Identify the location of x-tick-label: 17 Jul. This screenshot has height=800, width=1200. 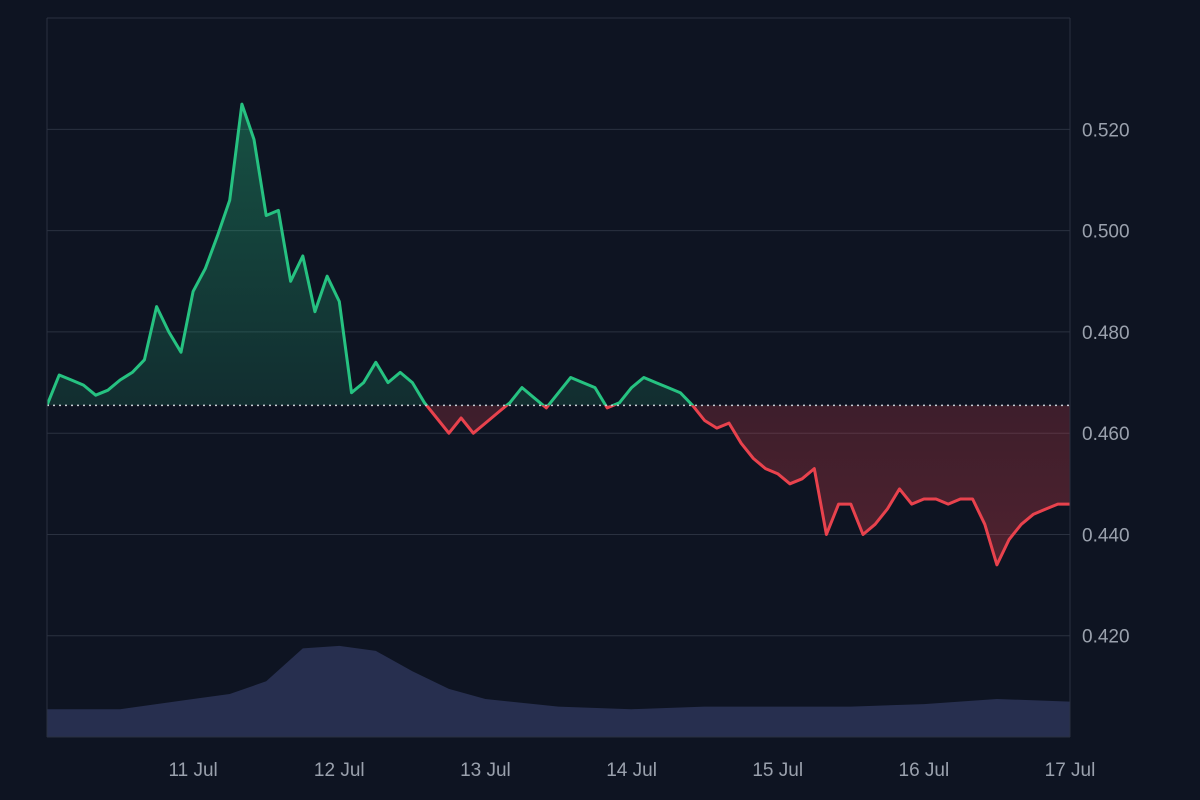
(1070, 770).